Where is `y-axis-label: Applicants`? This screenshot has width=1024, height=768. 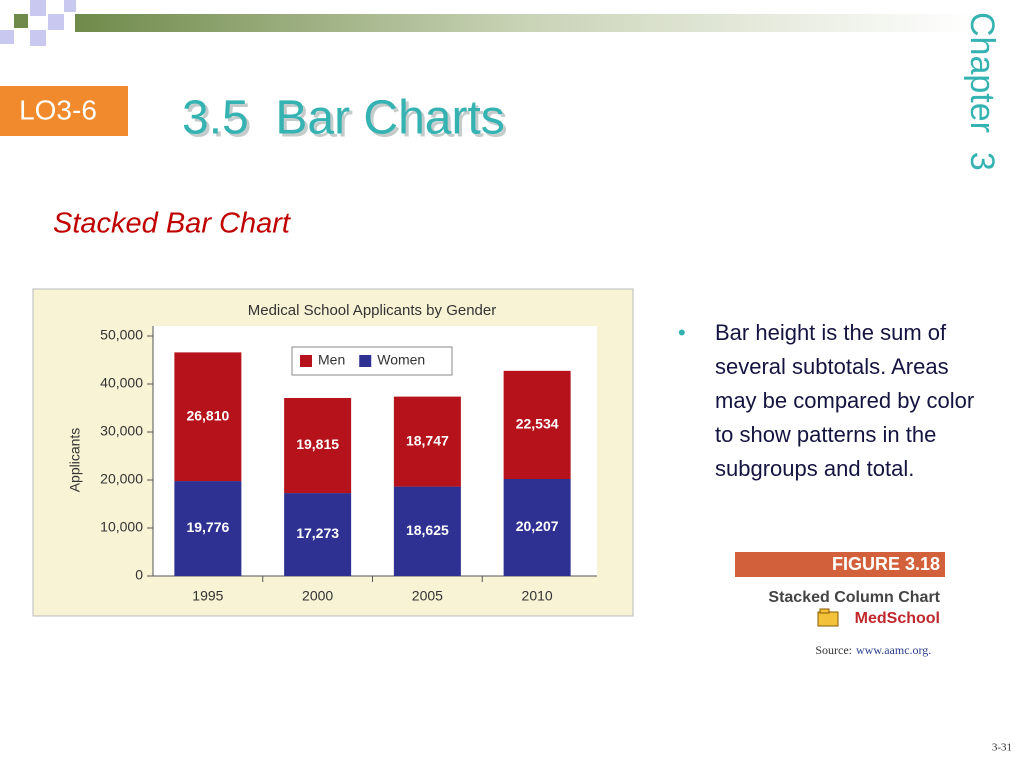 y-axis-label: Applicants is located at coordinates (75, 460).